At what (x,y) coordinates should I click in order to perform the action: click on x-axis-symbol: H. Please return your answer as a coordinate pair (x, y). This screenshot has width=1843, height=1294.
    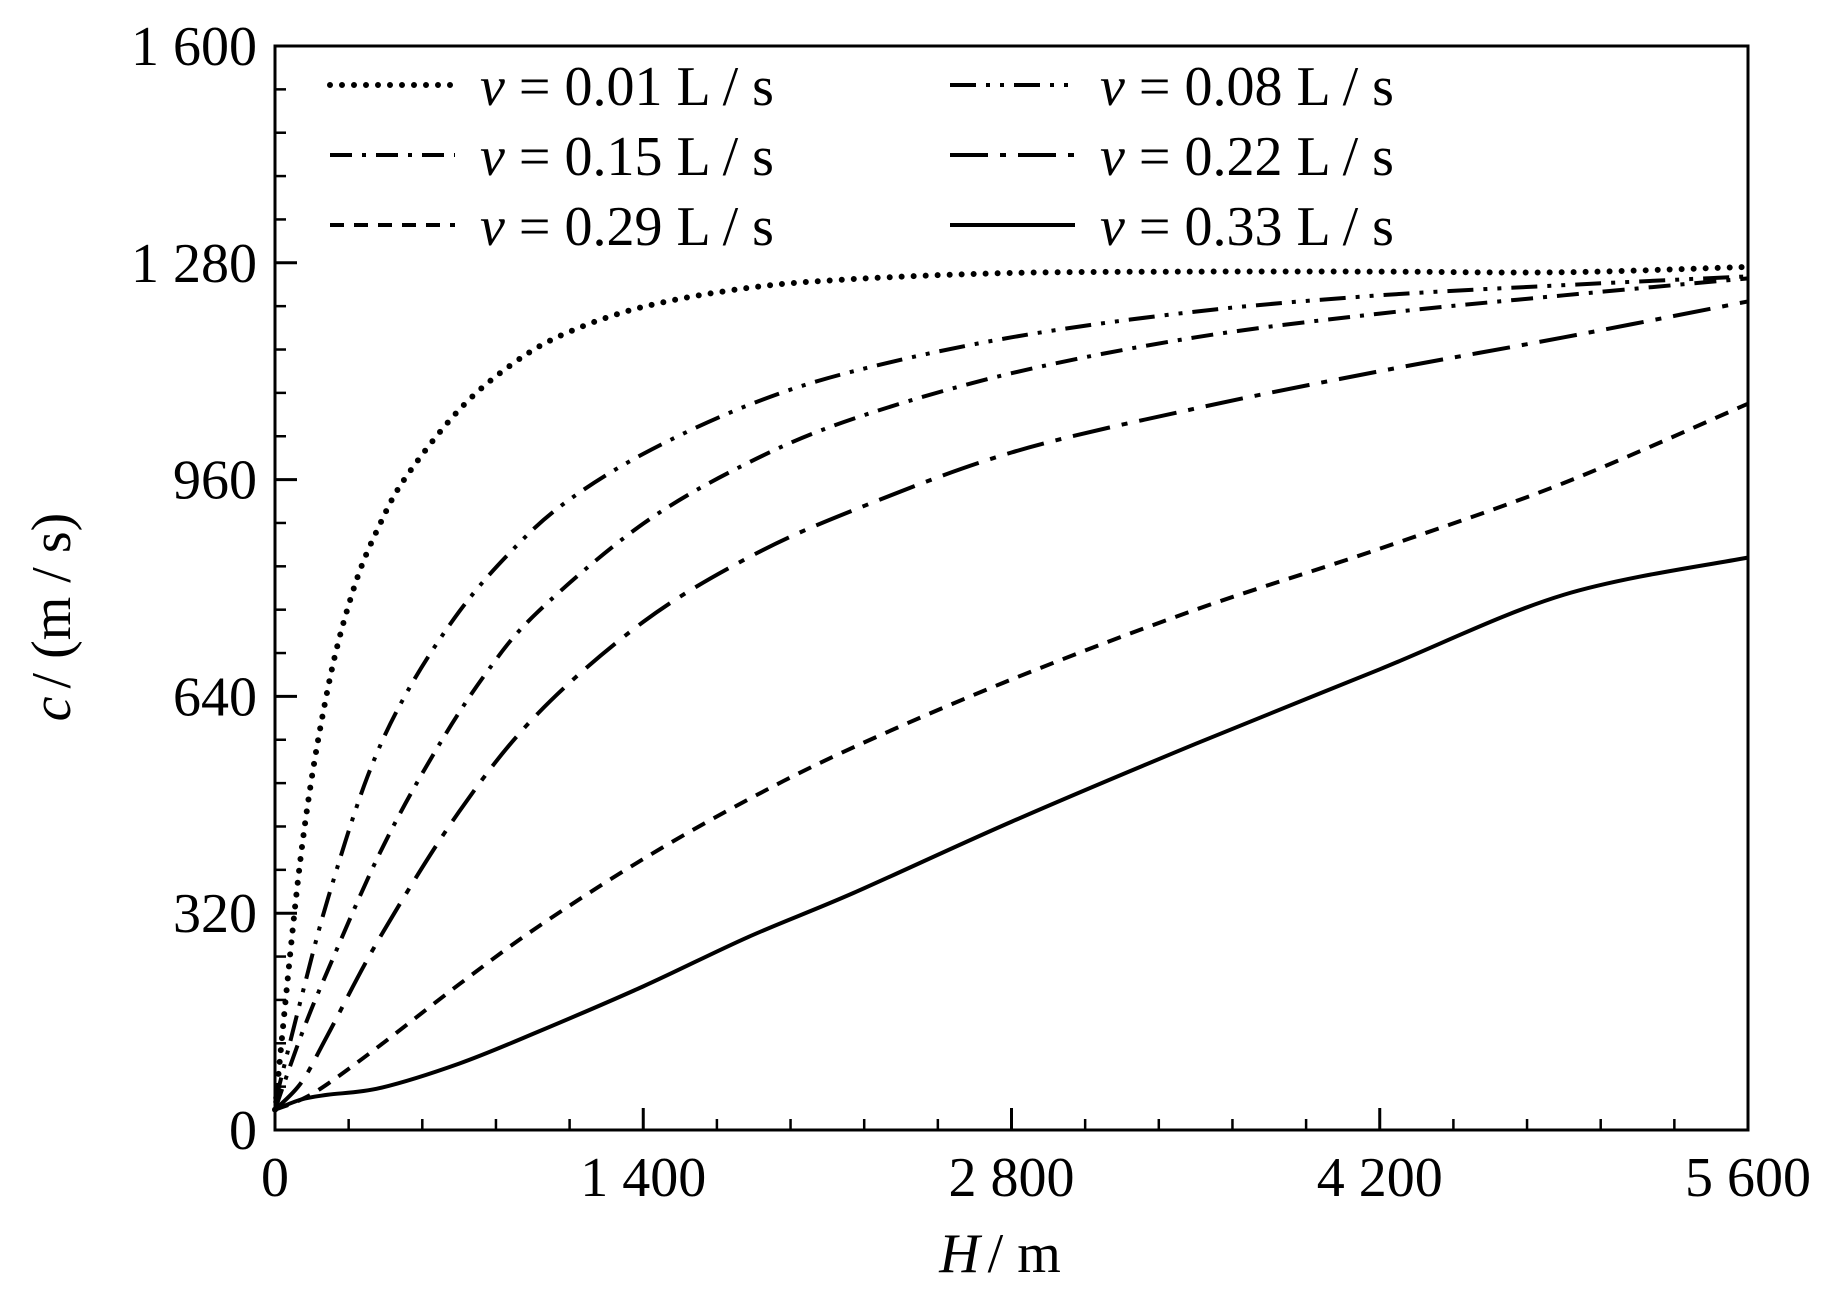
    Looking at the image, I should click on (960, 1254).